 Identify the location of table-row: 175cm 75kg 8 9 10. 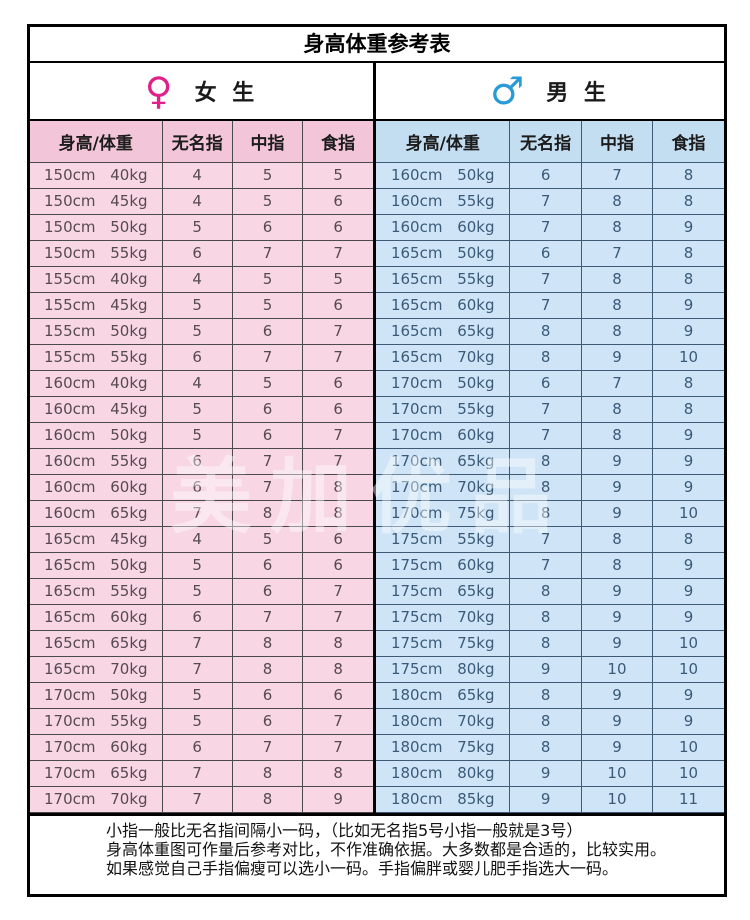
(550, 643).